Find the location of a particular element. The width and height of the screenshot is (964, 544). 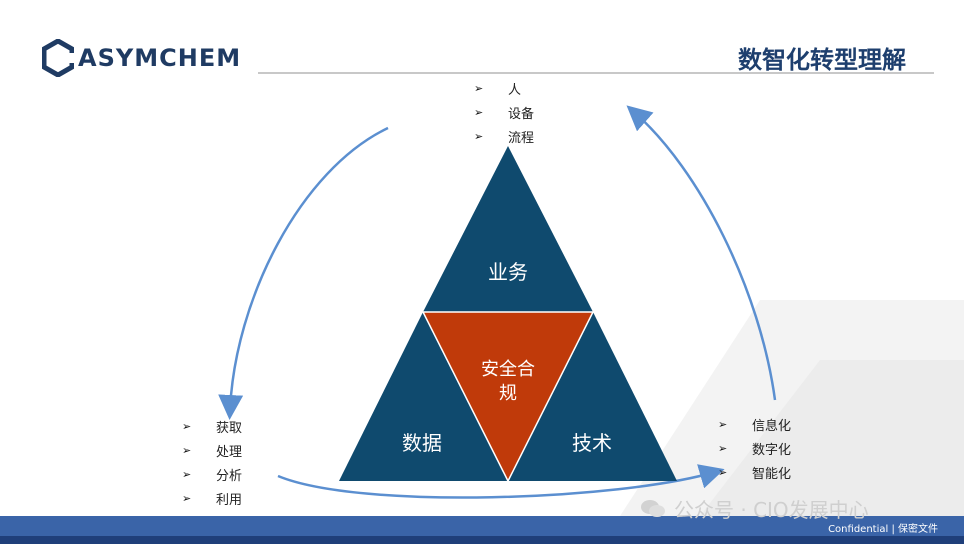

pyramid-label-data: 数据 is located at coordinates (422, 443).